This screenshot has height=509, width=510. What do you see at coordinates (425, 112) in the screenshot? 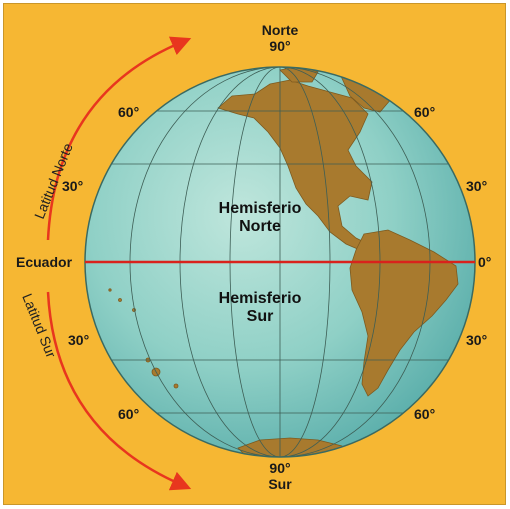
I see `right-lat-60n: 60°` at bounding box center [425, 112].